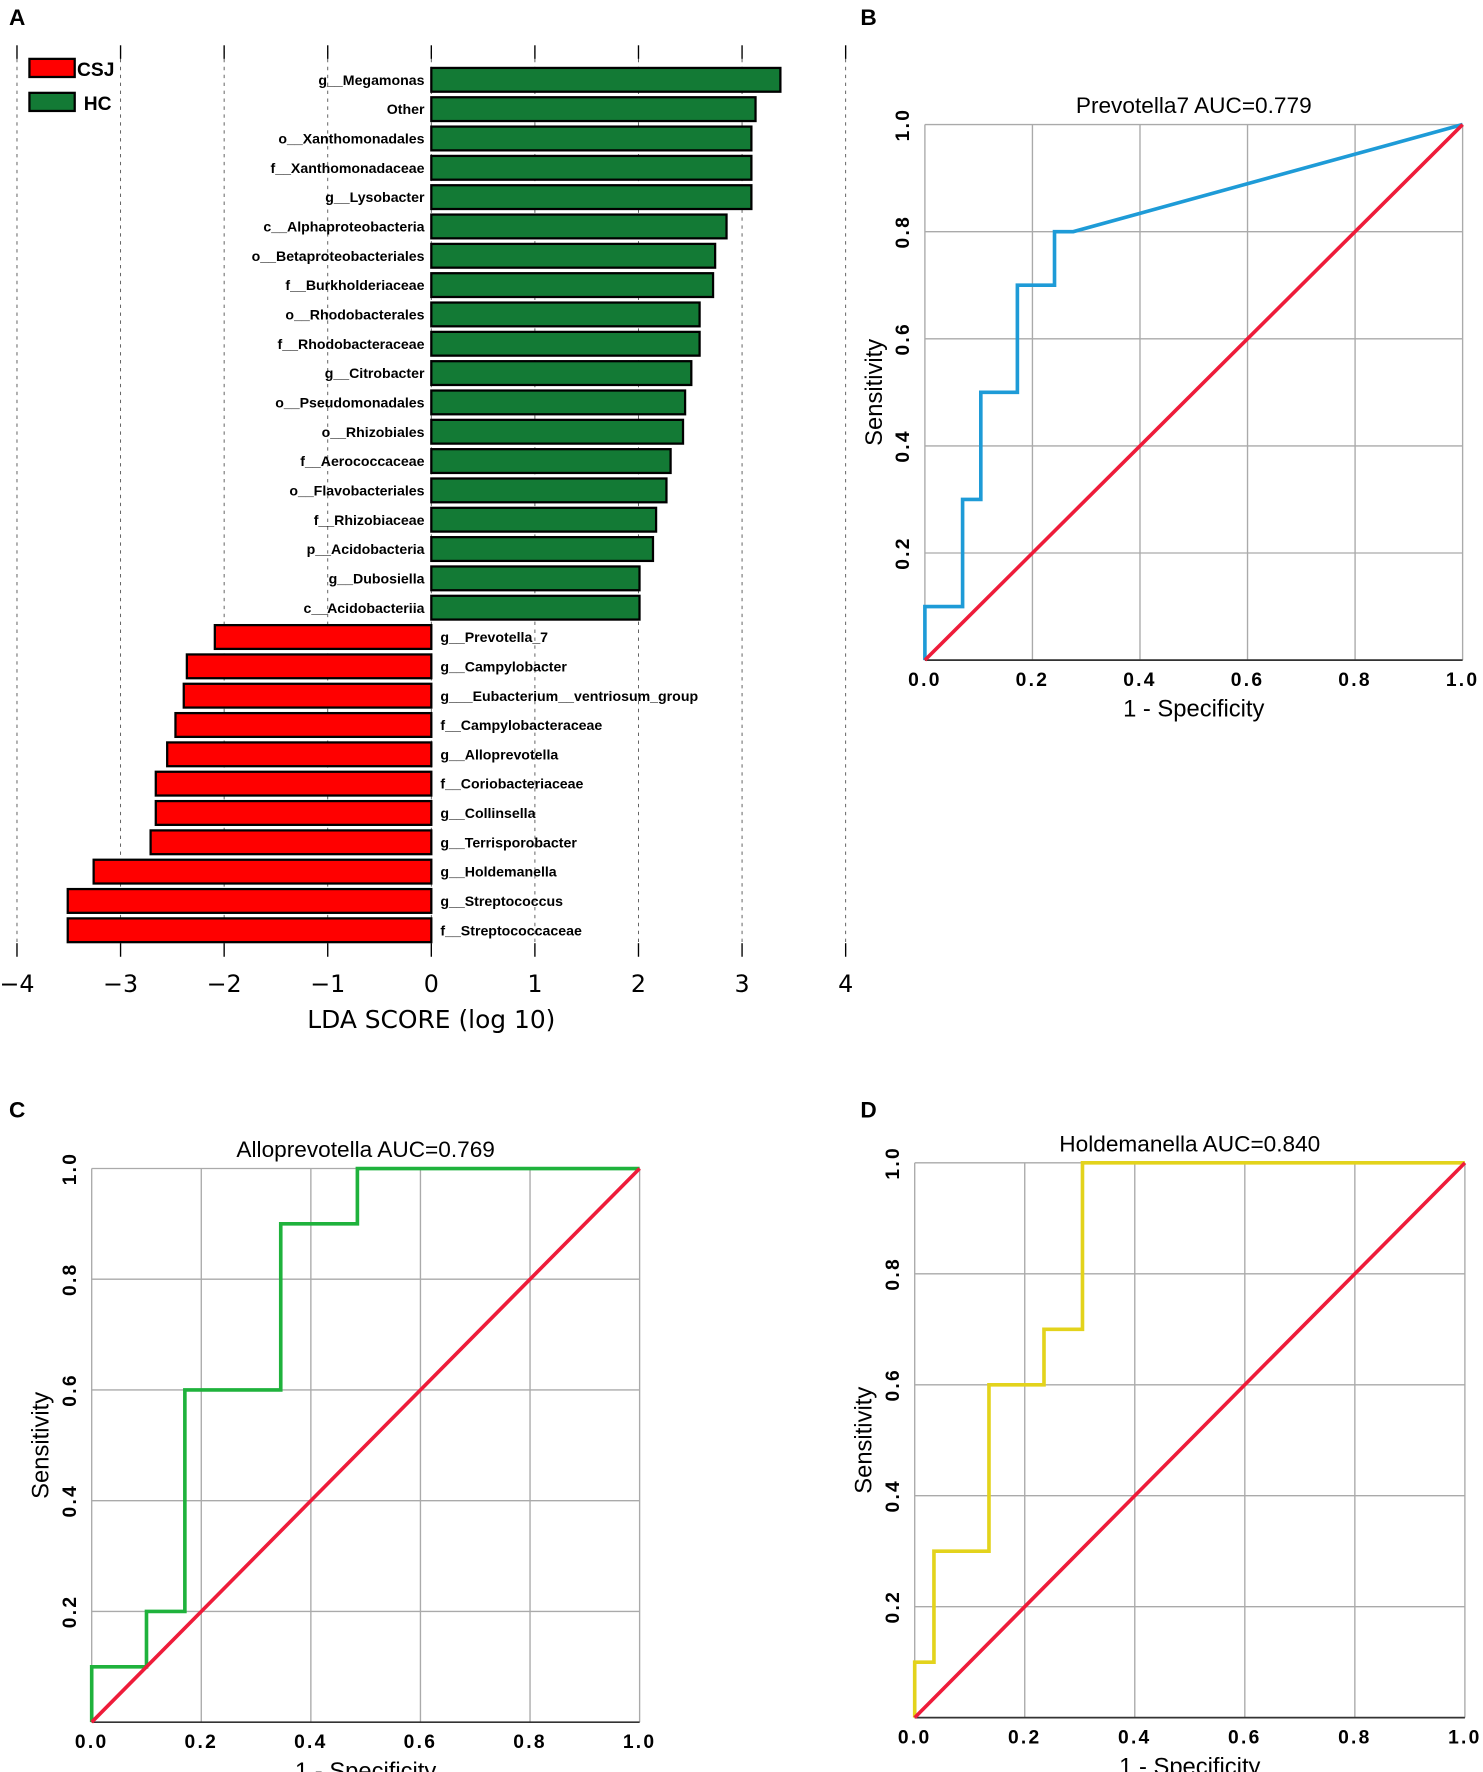 This screenshot has width=1483, height=1772. I want to click on bar-label: g__Alloprevotella, so click(499, 754).